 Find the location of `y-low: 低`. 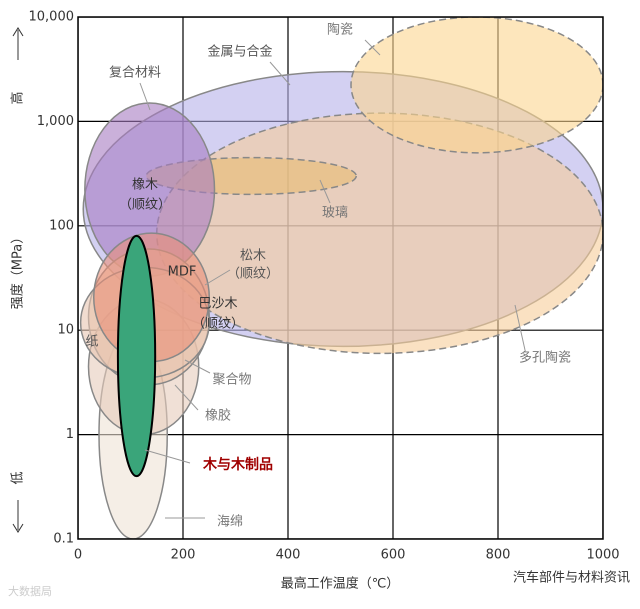

y-low: 低 is located at coordinates (18, 477).